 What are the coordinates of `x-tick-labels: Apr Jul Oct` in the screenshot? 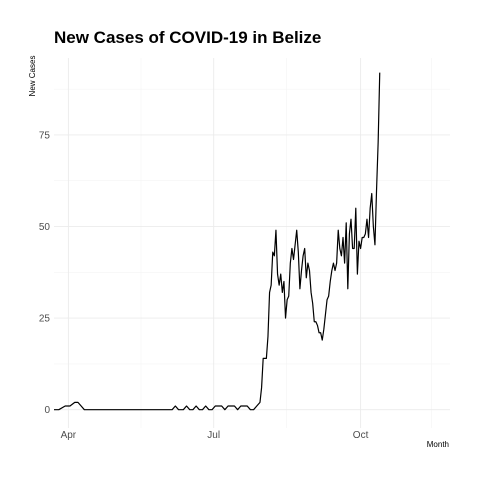 It's located at (215, 435).